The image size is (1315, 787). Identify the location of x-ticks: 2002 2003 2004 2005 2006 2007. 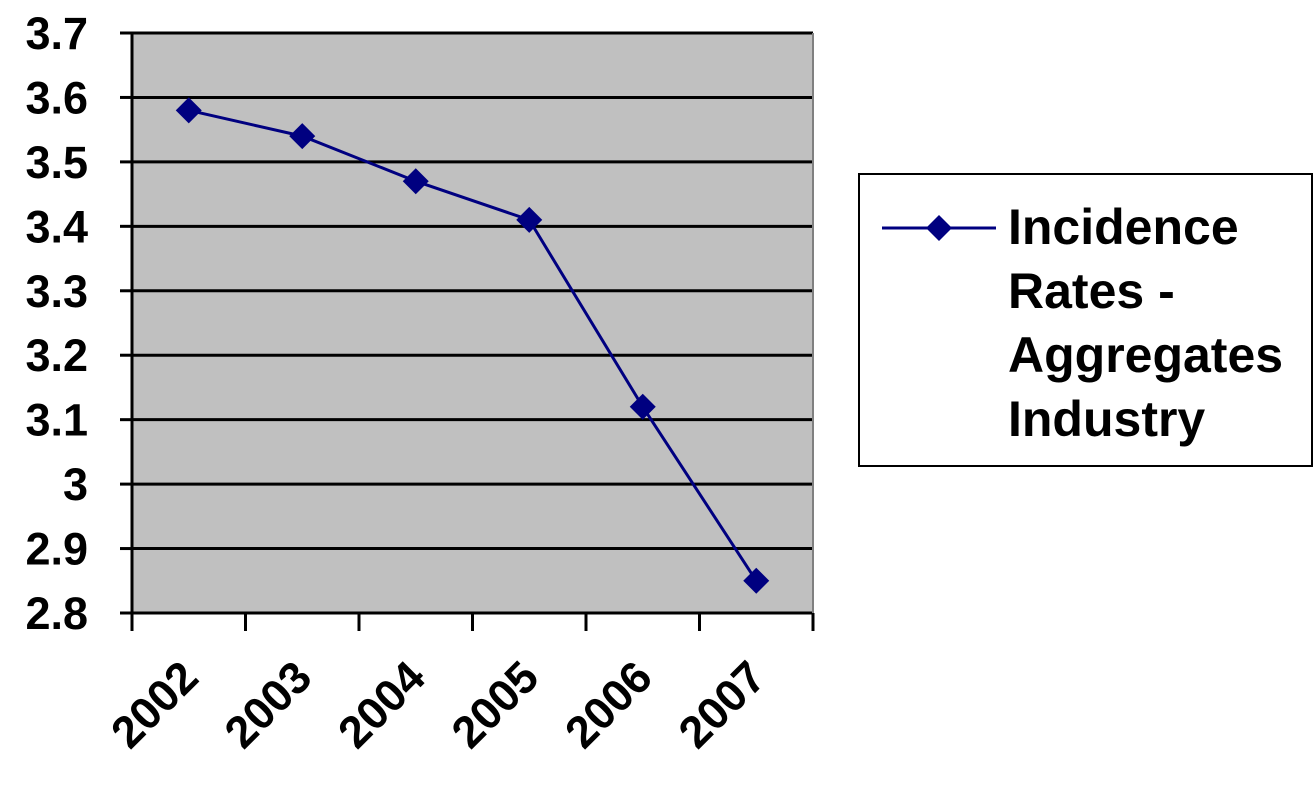
(458, 685).